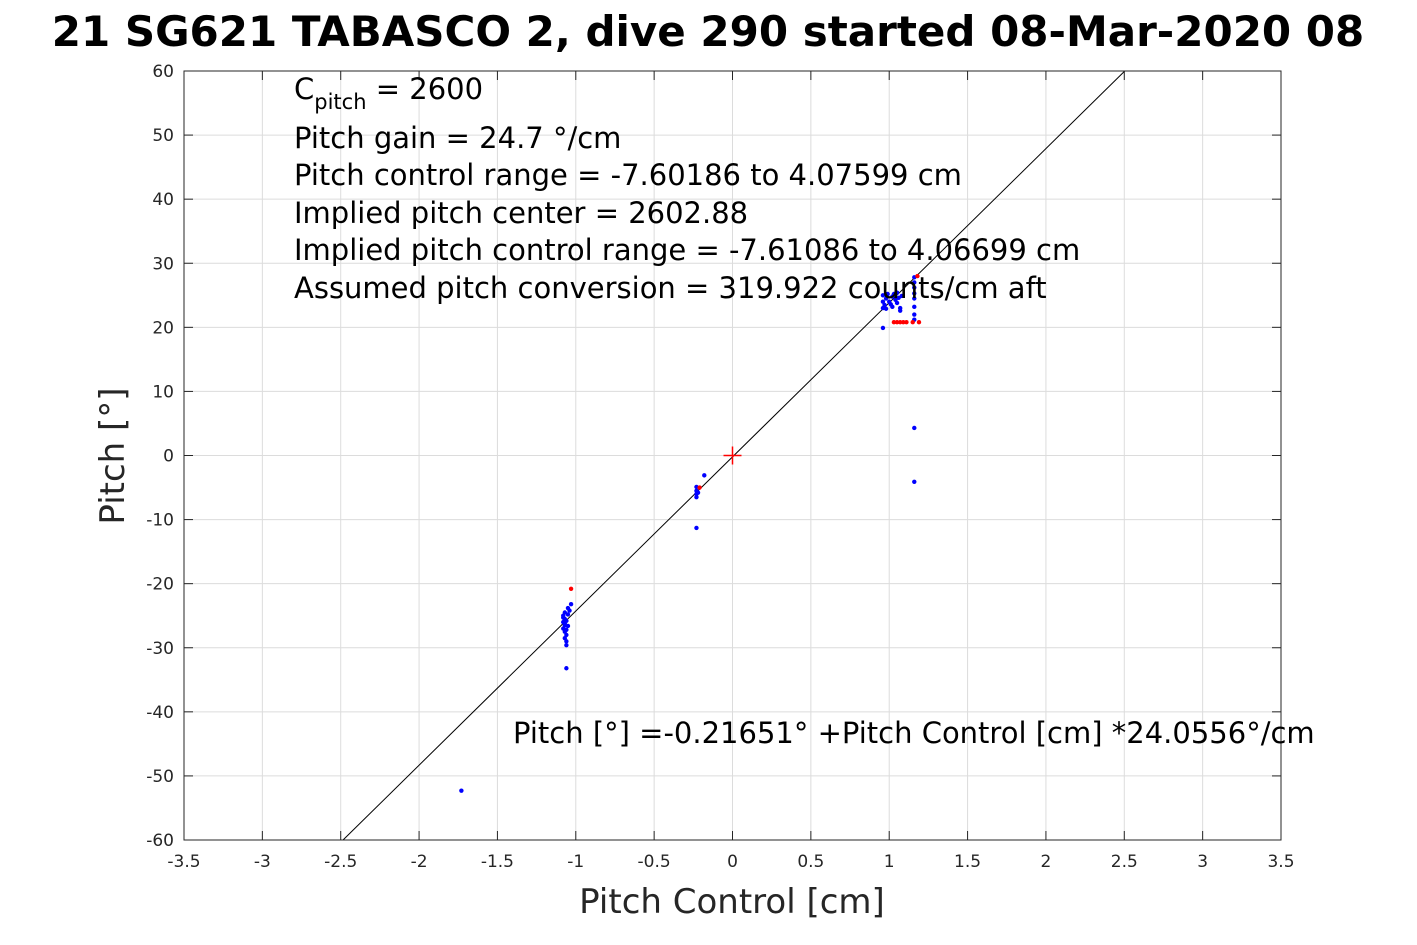 The width and height of the screenshot is (1417, 945). Describe the element at coordinates (262, 862) in the screenshot. I see `x-tick-label: -3` at that location.